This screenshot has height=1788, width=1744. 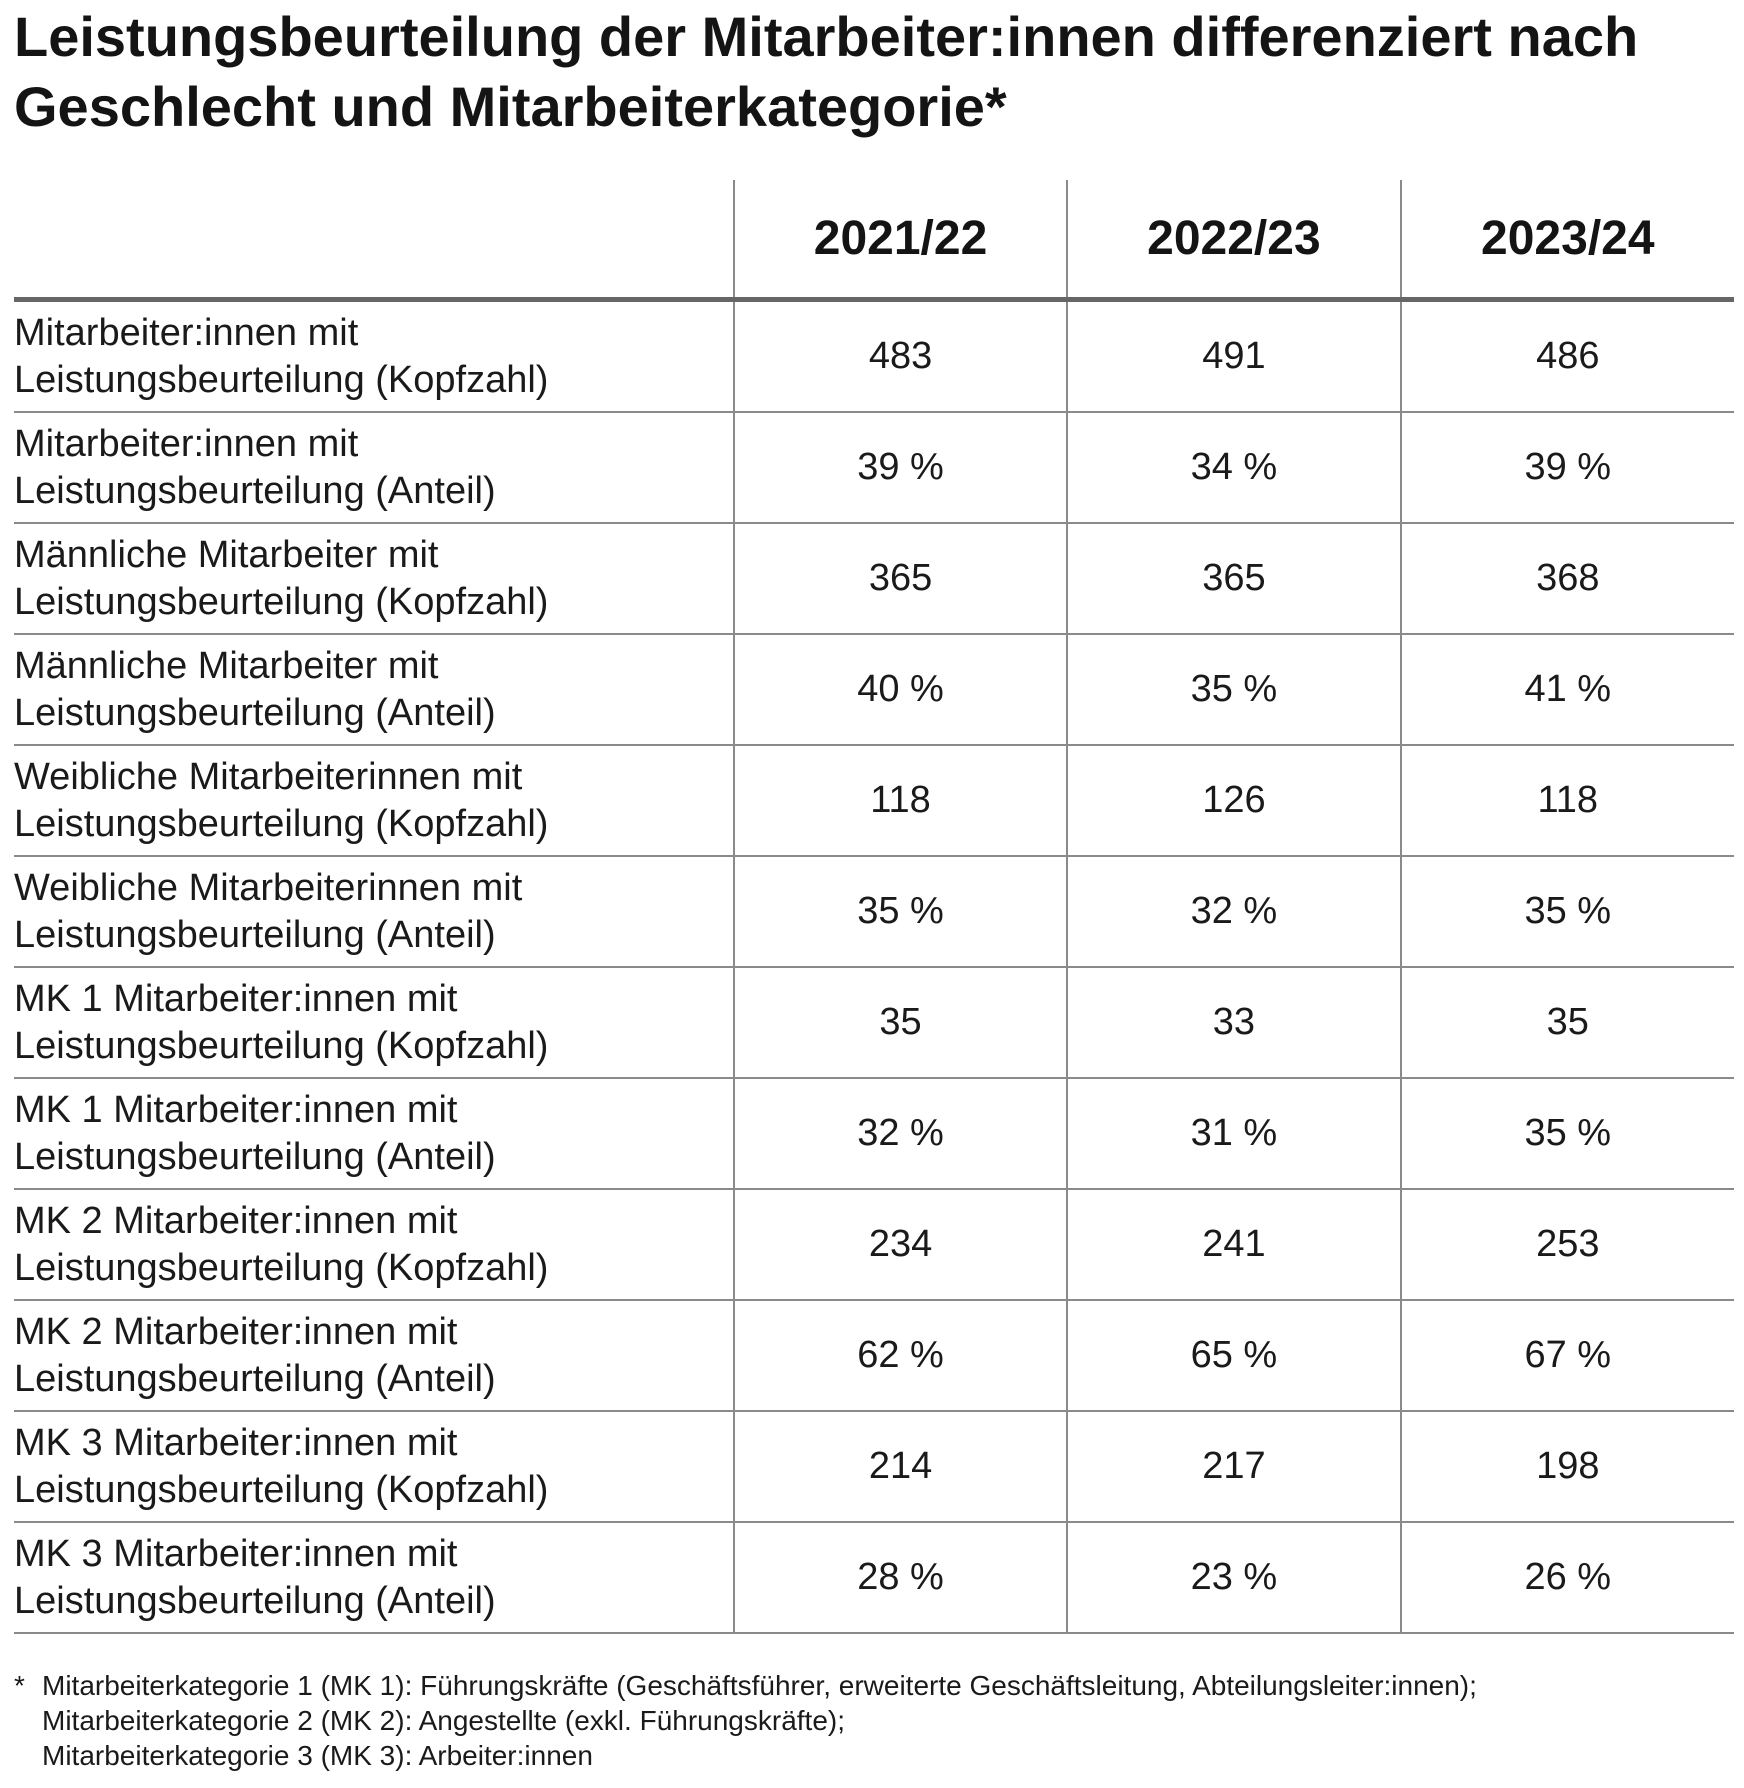 I want to click on cell-2023-24: 198, so click(x=1566, y=1467).